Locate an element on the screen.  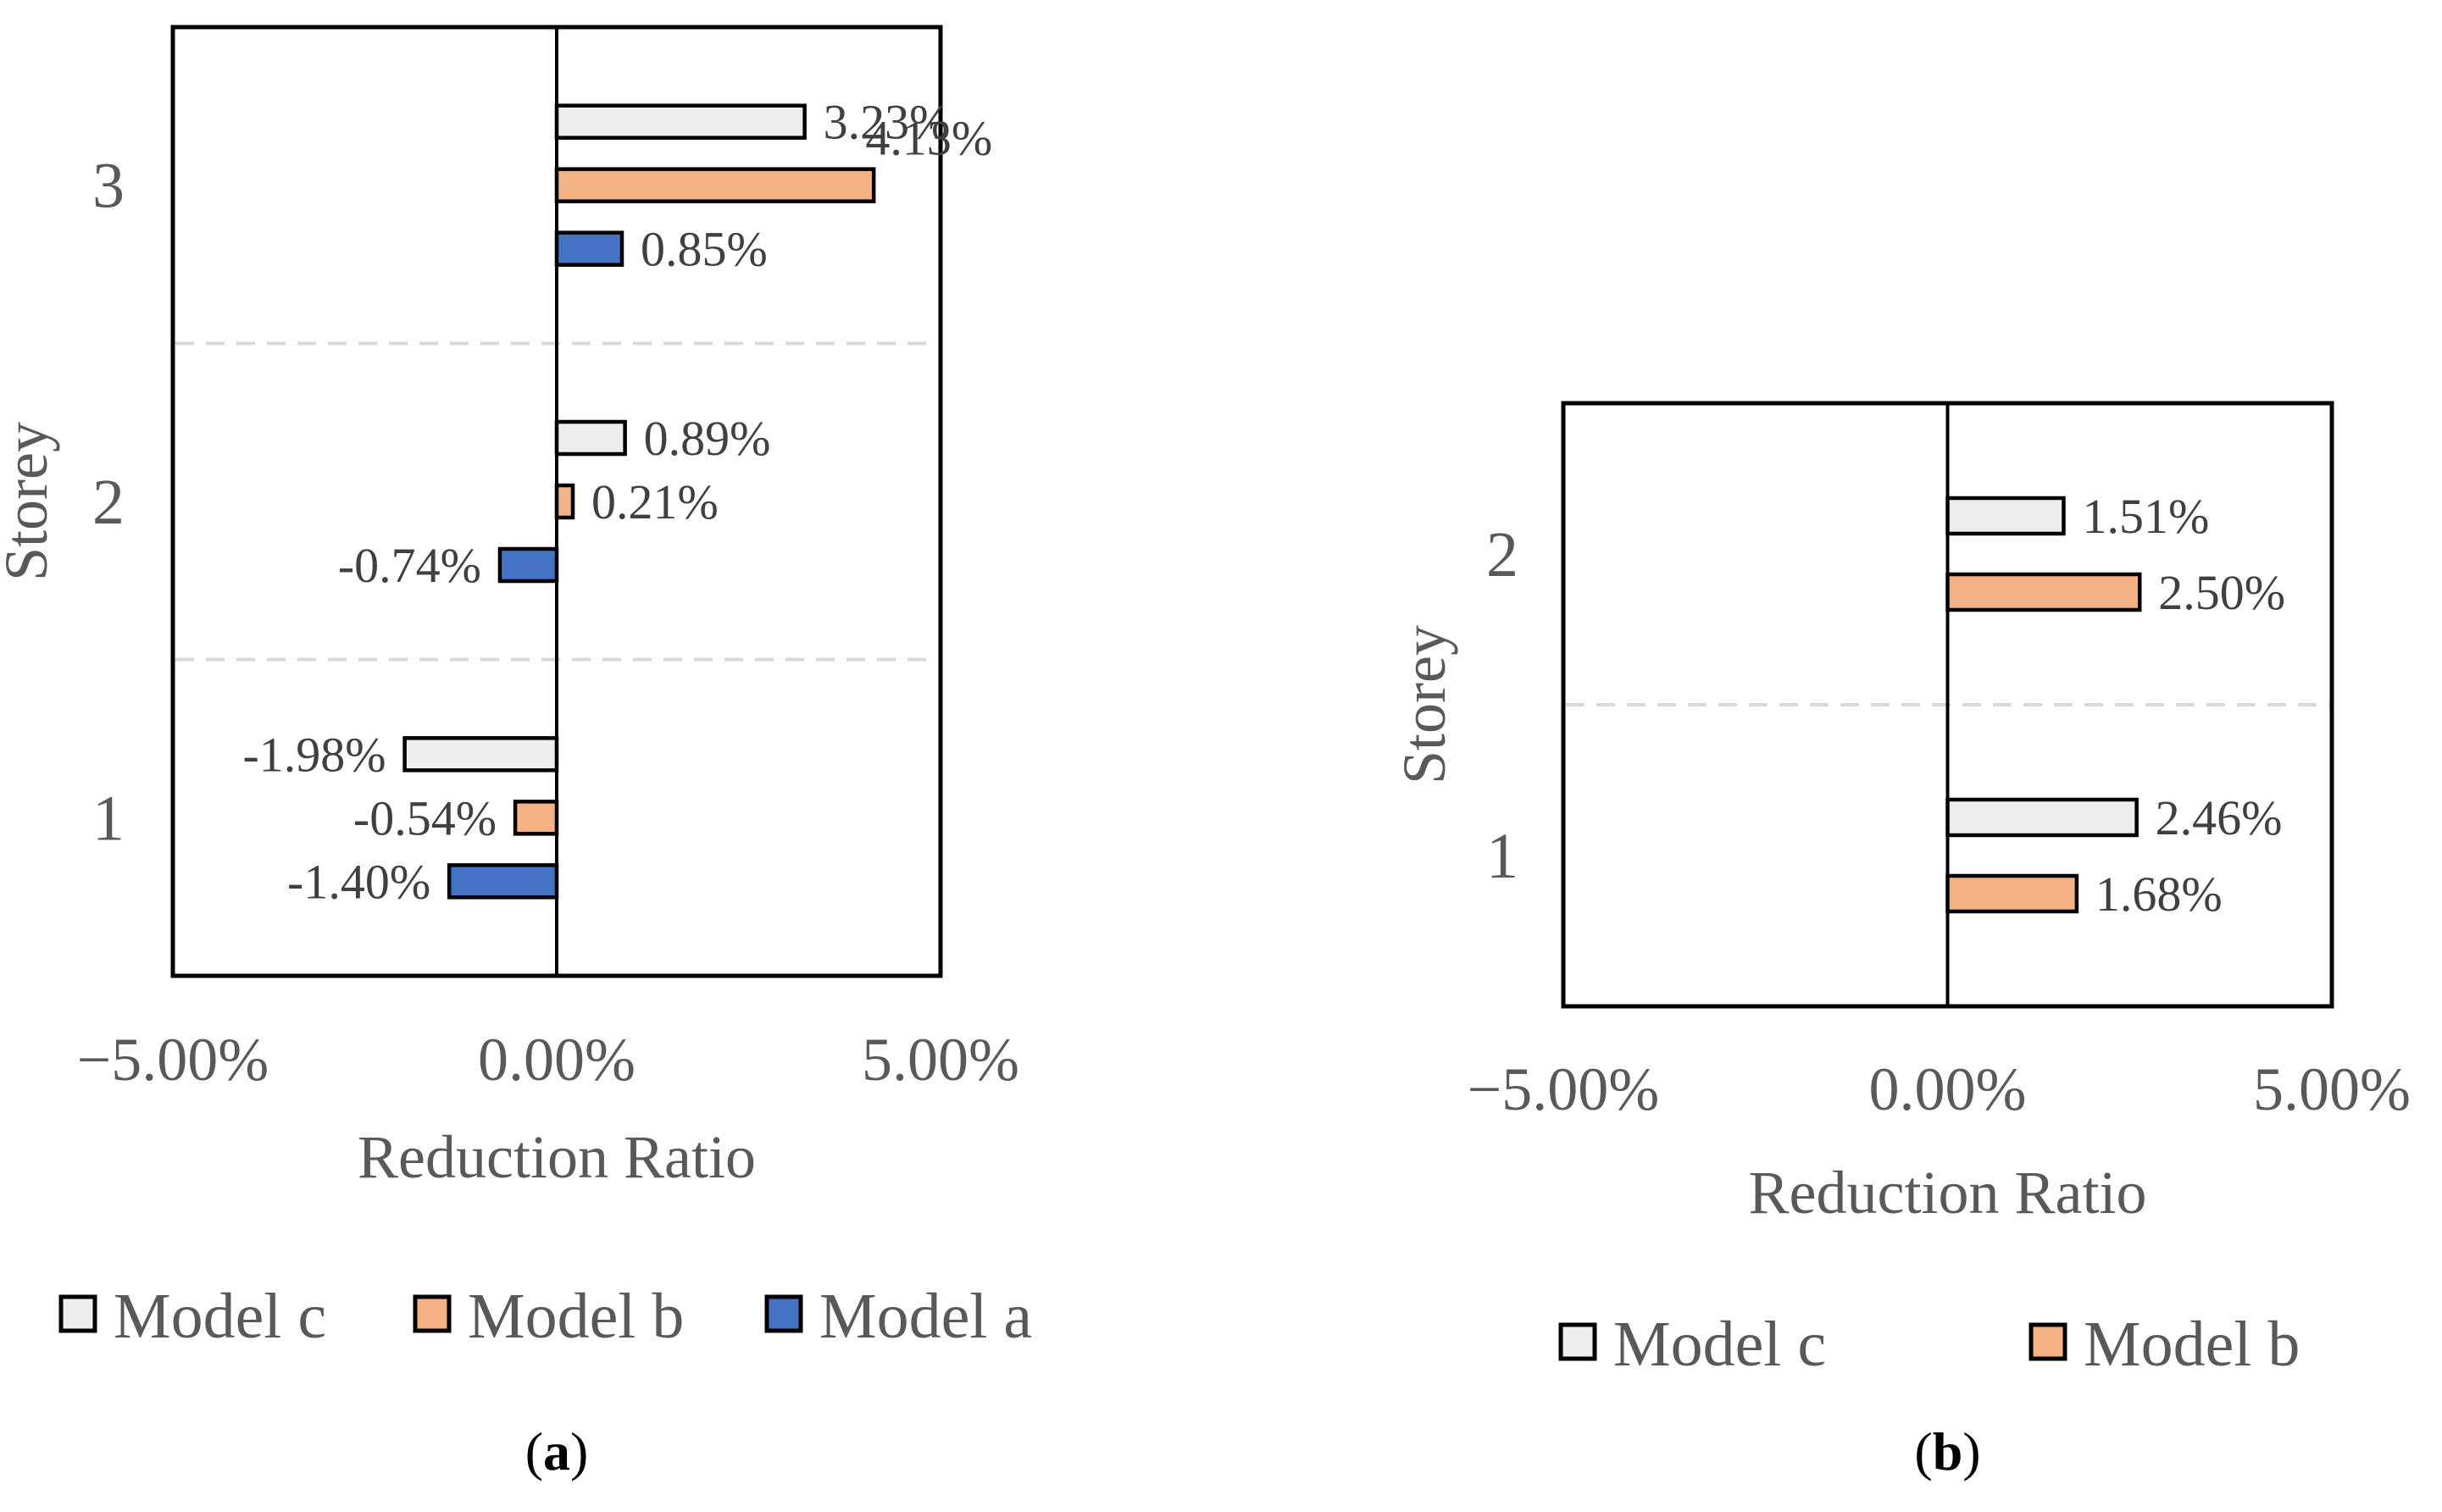
caption-letter: b is located at coordinates (1948, 1451).